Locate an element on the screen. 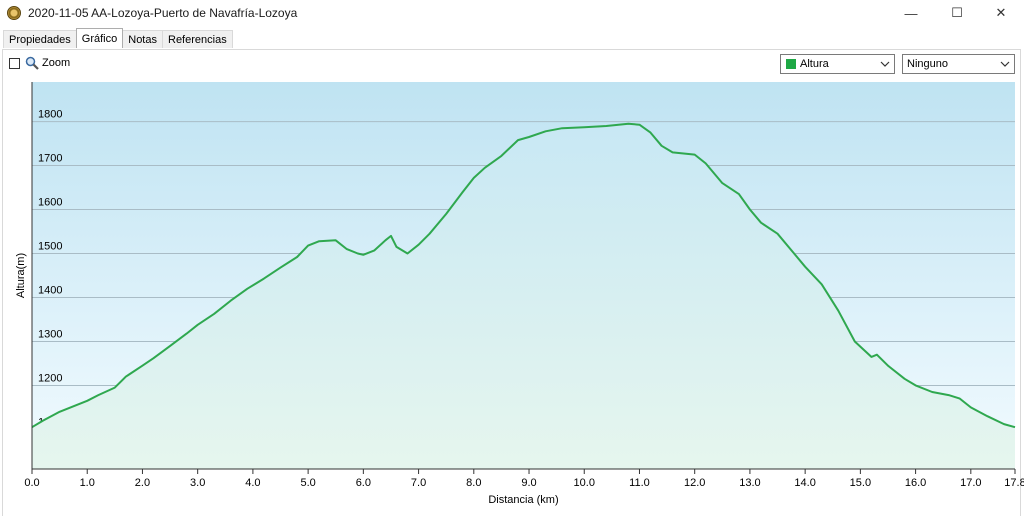  minimize-button: — is located at coordinates (911, 13).